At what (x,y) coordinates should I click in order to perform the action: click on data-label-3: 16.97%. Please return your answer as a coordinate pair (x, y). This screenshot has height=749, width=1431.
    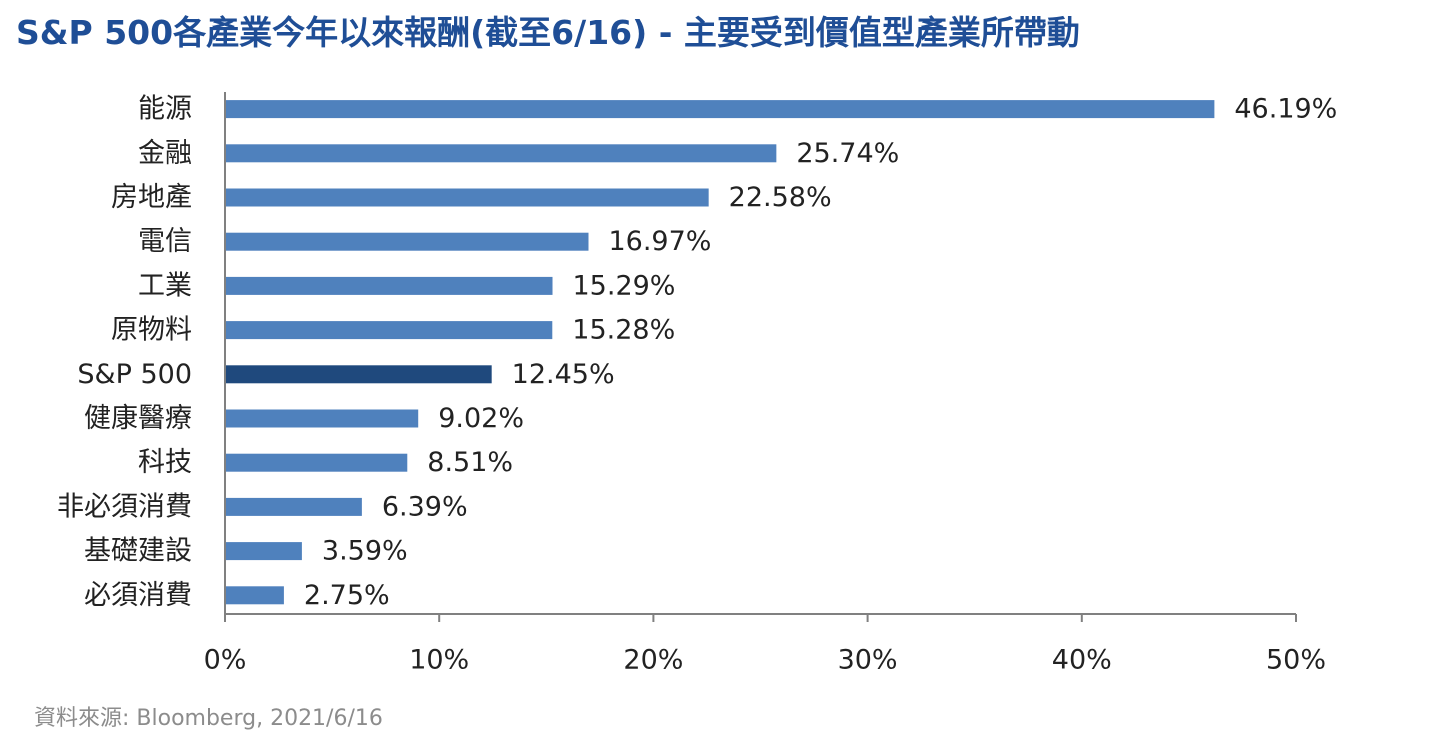
    Looking at the image, I should click on (659, 241).